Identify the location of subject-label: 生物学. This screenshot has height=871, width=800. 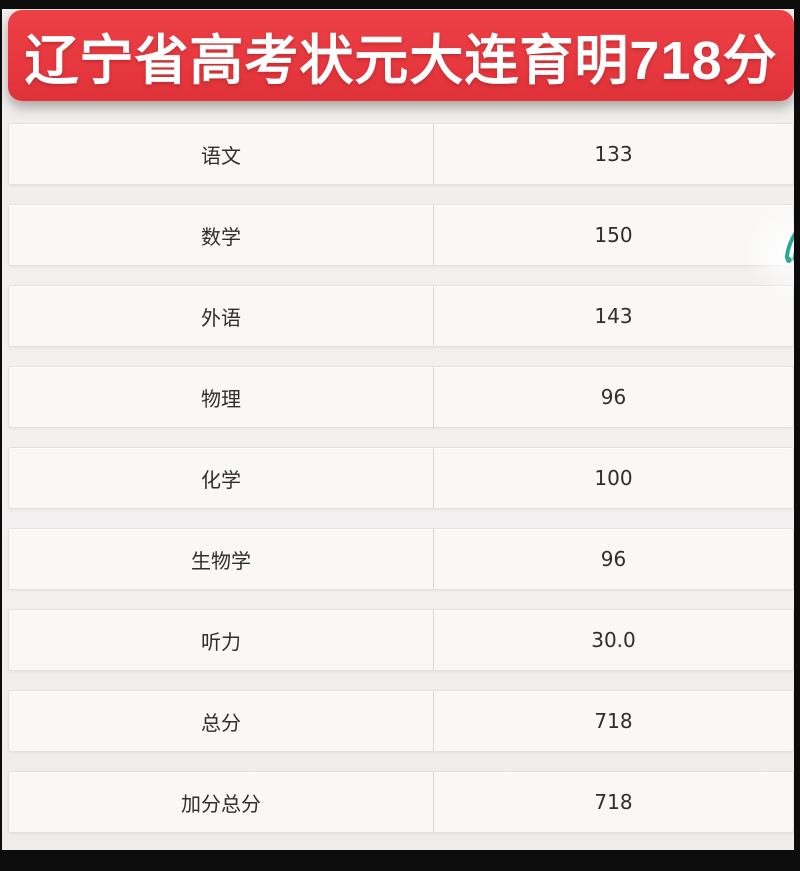
(221, 559).